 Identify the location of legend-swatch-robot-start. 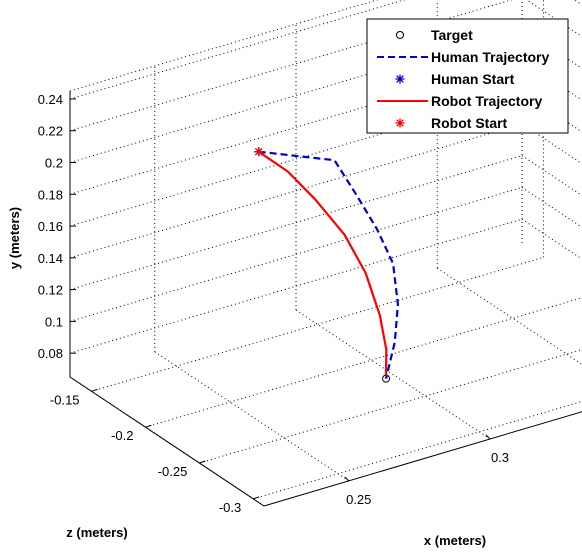
(400, 123).